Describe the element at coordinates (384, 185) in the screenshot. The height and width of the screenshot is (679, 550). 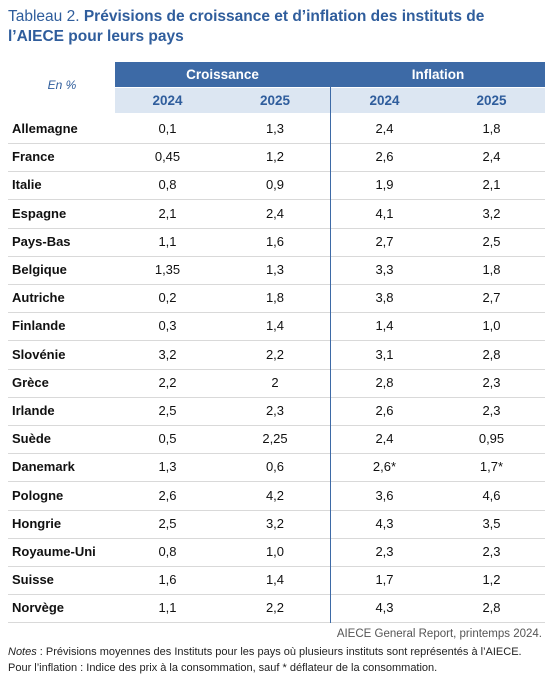
I see `value-cell: 1,9` at that location.